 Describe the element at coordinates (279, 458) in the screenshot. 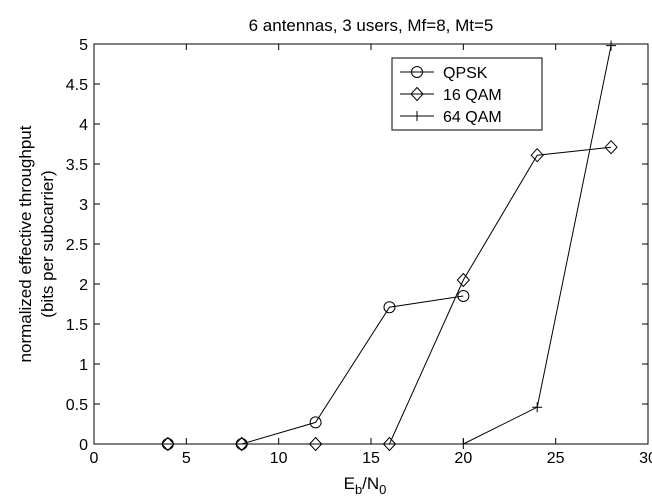

I see `x-tick-label: 10` at that location.